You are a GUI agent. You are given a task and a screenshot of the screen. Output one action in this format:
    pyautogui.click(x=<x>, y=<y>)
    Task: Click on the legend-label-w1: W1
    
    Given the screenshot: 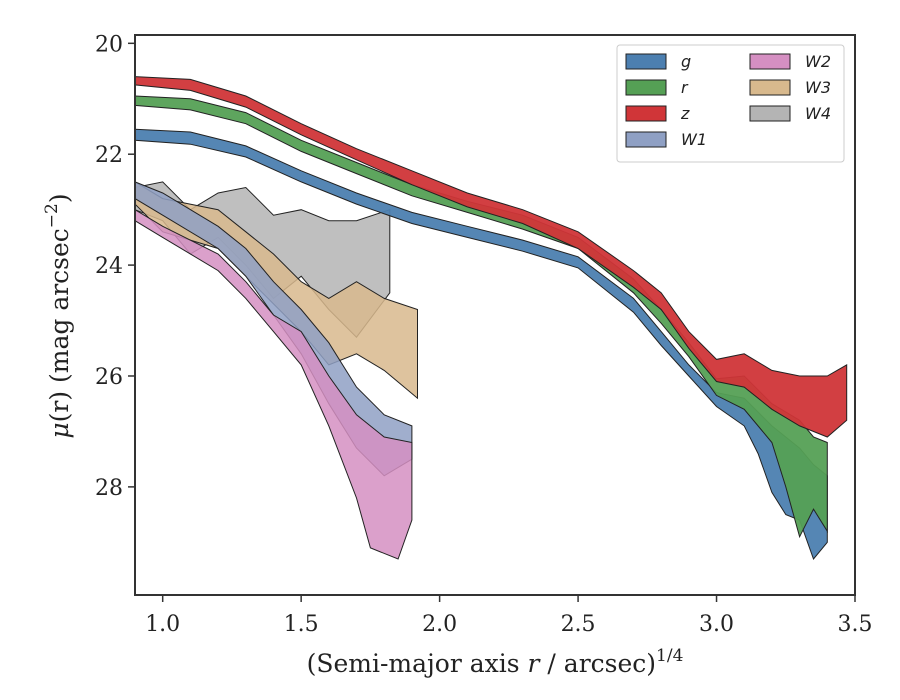 What is the action you would take?
    pyautogui.click(x=694, y=139)
    